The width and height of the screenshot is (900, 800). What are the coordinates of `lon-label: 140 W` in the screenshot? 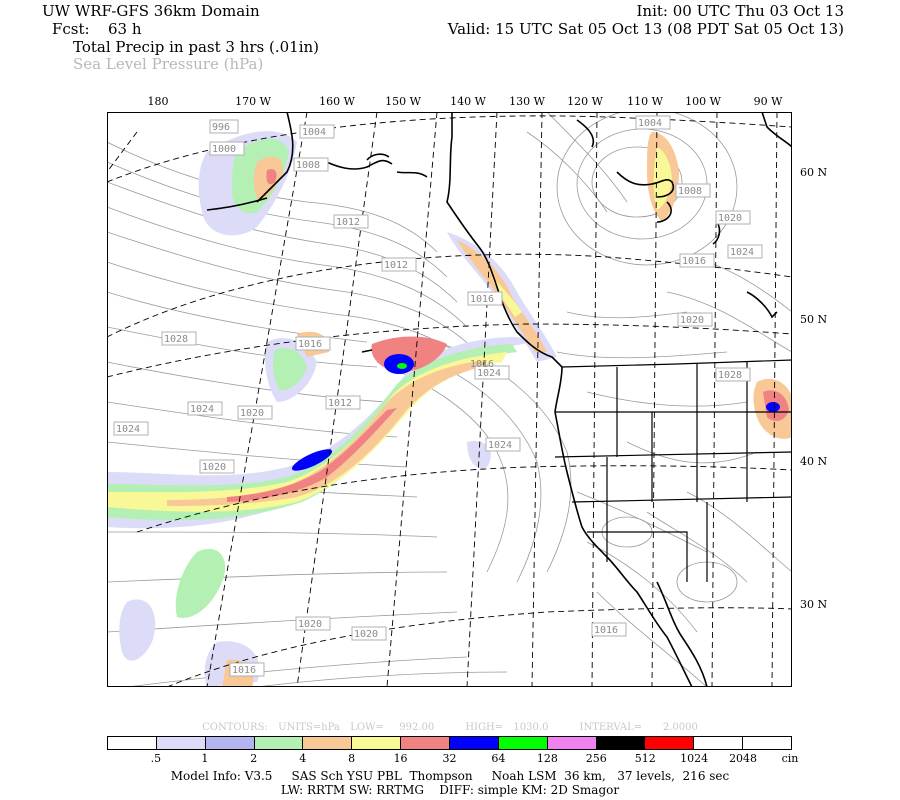 It's located at (468, 101).